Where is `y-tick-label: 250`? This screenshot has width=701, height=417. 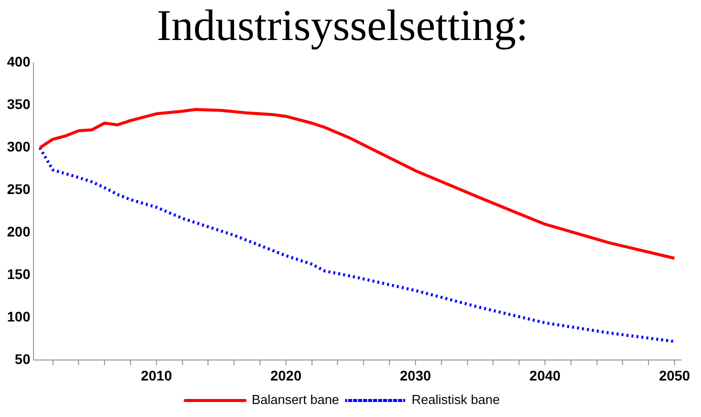
y-tick-label: 250 is located at coordinates (19, 189).